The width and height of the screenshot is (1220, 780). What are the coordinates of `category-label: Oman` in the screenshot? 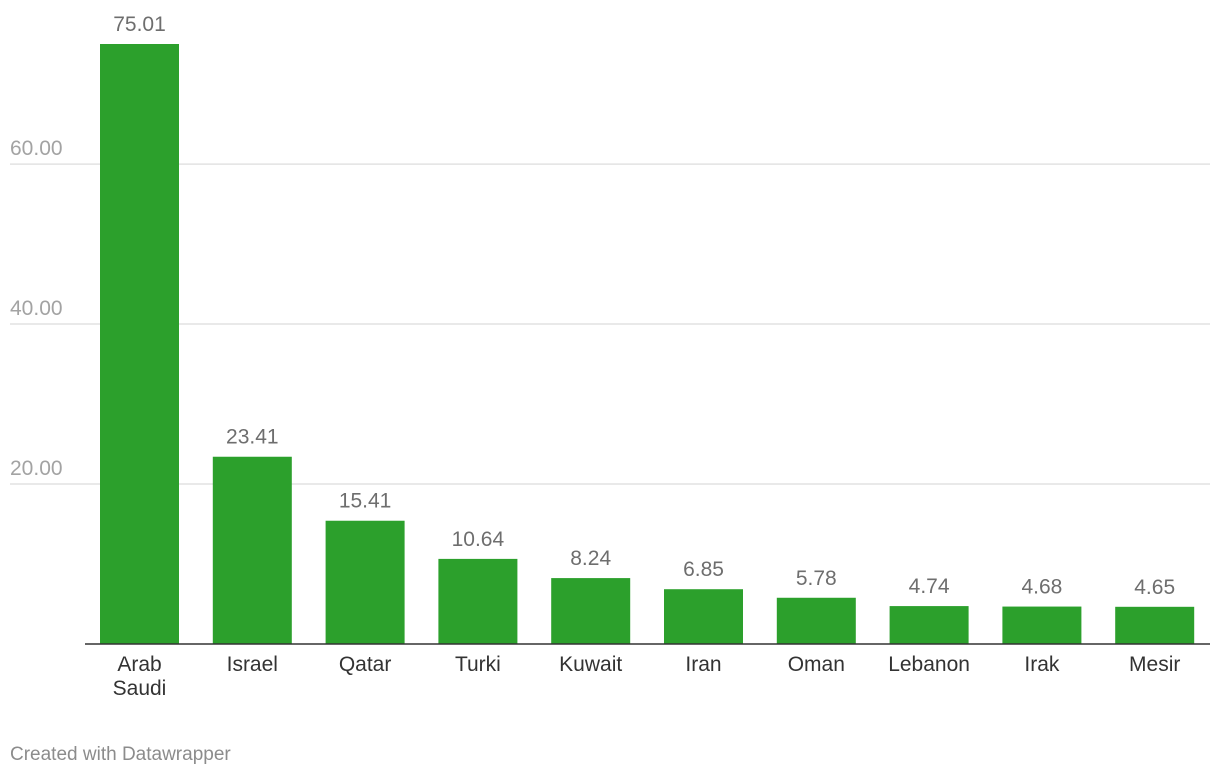 It's located at (816, 664).